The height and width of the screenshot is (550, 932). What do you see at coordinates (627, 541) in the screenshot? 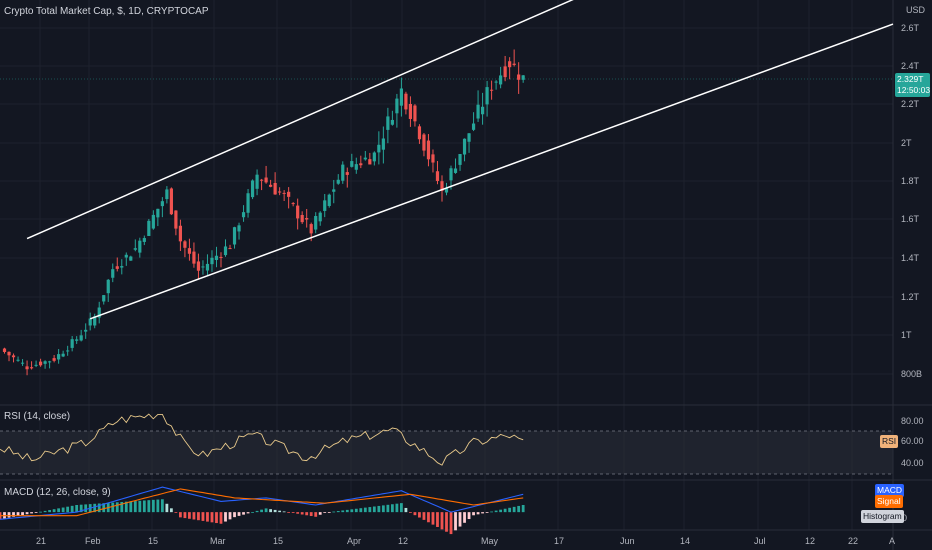
I see `time-tick: Jun` at bounding box center [627, 541].